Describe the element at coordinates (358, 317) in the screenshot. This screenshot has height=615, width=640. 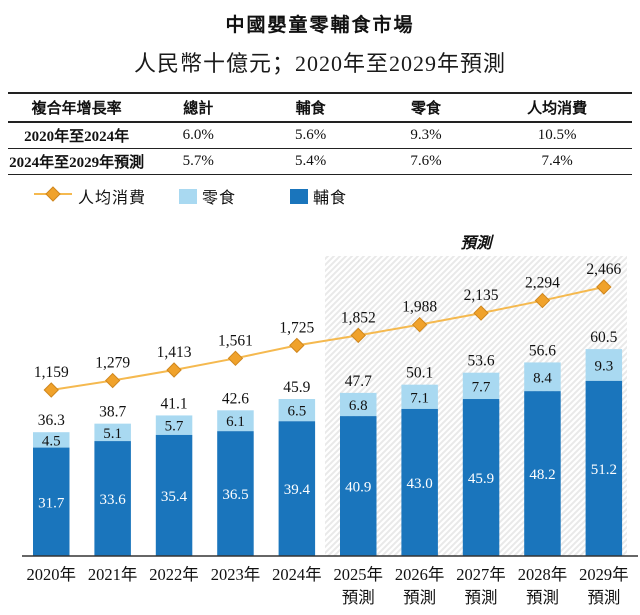
I see `line-value-label: 1,852` at that location.